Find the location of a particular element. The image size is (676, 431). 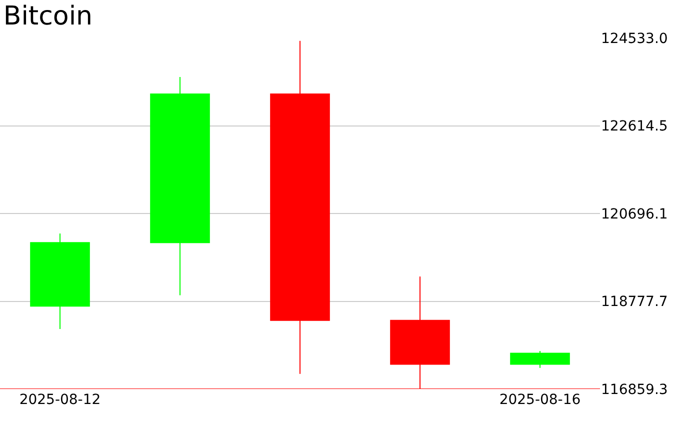

chart-title: Bitcoin is located at coordinates (48, 17).